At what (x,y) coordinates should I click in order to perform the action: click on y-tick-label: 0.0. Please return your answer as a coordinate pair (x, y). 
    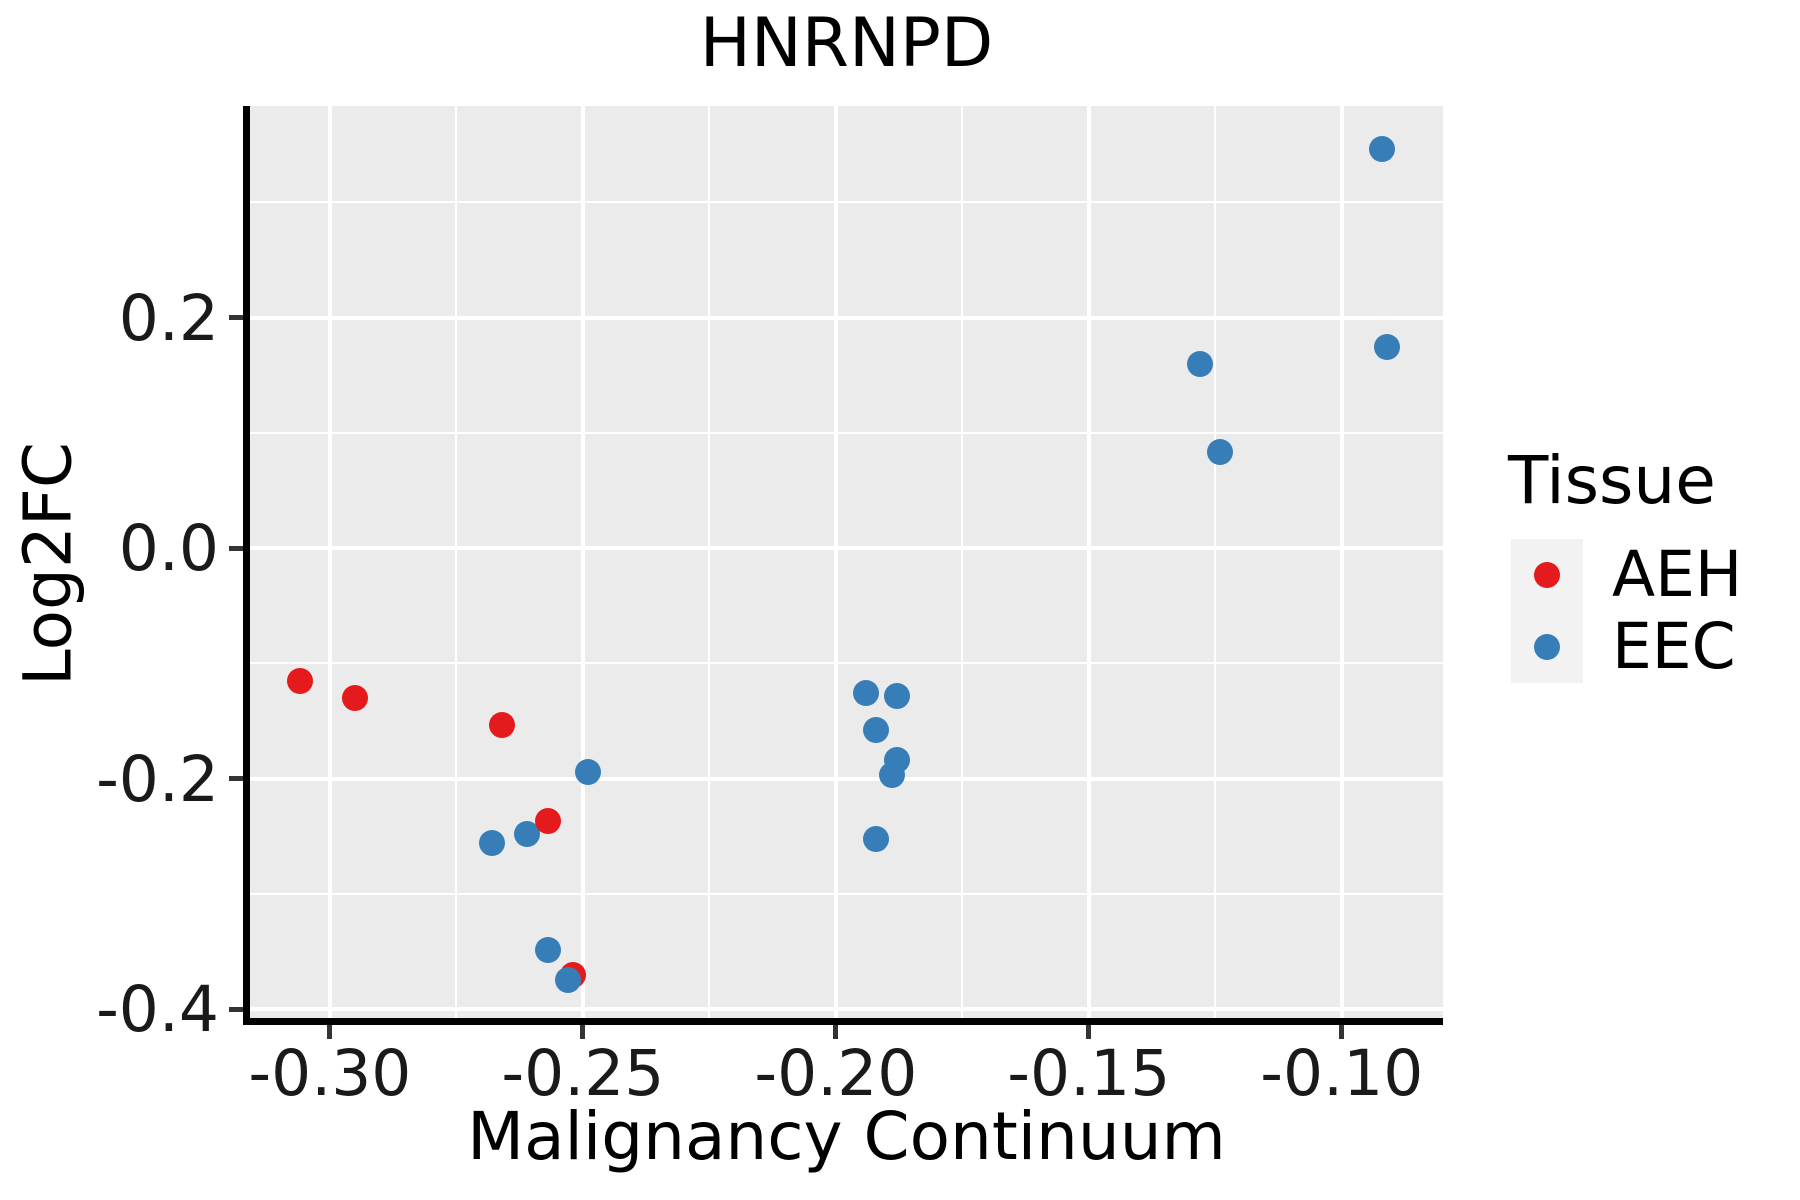
    Looking at the image, I should click on (168, 548).